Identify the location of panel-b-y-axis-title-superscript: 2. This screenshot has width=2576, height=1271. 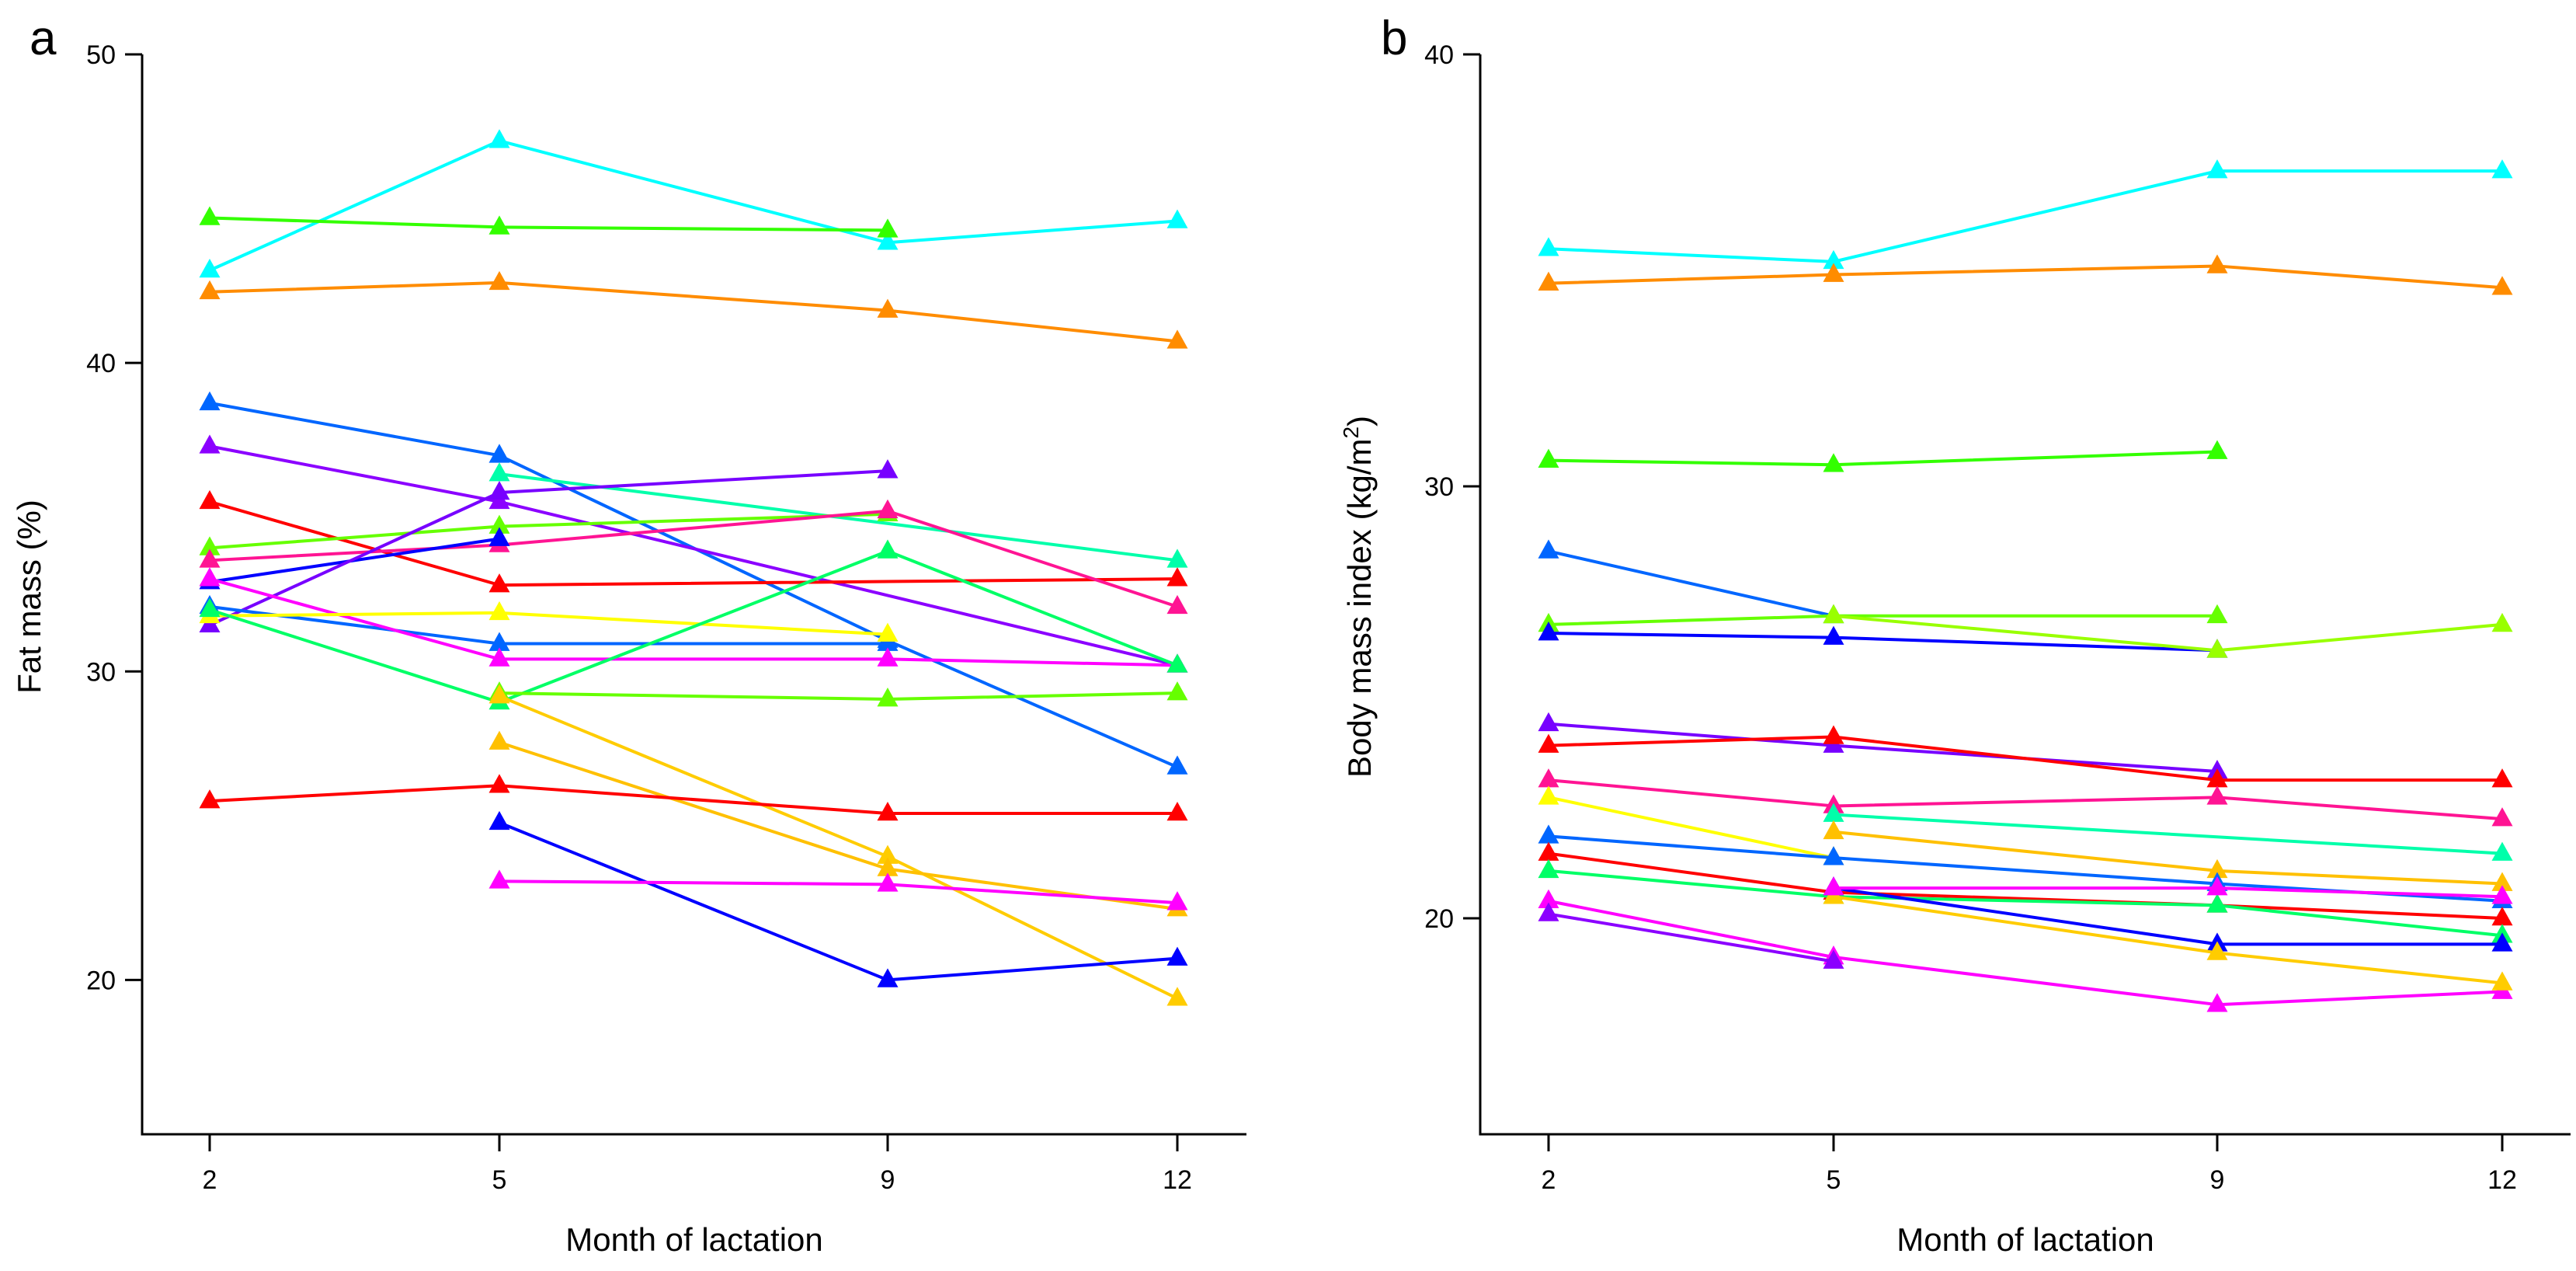
(1351, 433).